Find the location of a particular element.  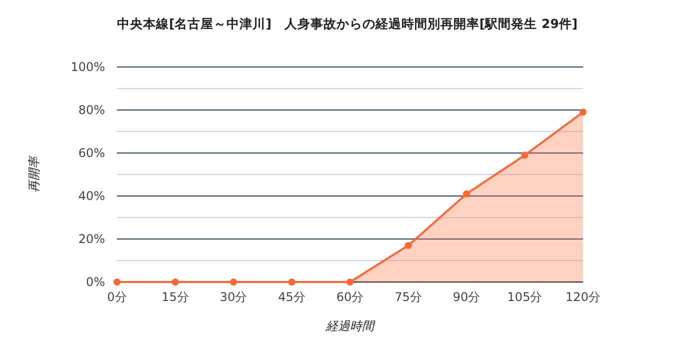

y-axis-title: 再開率 is located at coordinates (34, 173).